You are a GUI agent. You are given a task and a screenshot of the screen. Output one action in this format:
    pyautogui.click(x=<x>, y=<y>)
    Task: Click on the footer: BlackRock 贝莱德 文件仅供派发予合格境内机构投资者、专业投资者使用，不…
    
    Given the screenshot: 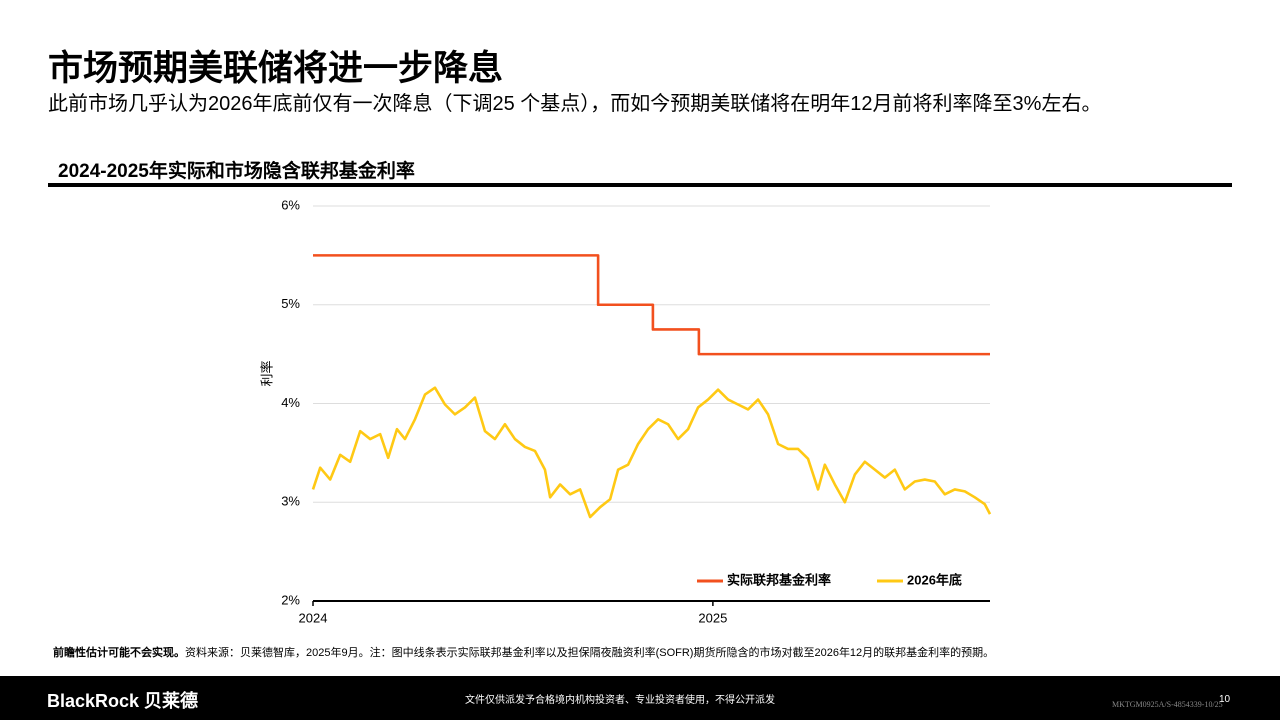 What is the action you would take?
    pyautogui.click(x=640, y=698)
    